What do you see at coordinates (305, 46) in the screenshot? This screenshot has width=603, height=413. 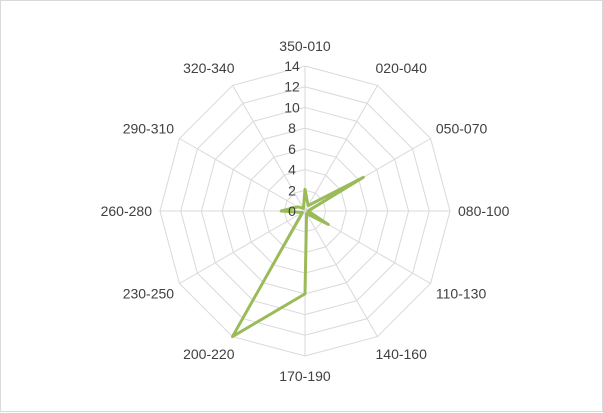 I see `category-label: 350-010` at bounding box center [305, 46].